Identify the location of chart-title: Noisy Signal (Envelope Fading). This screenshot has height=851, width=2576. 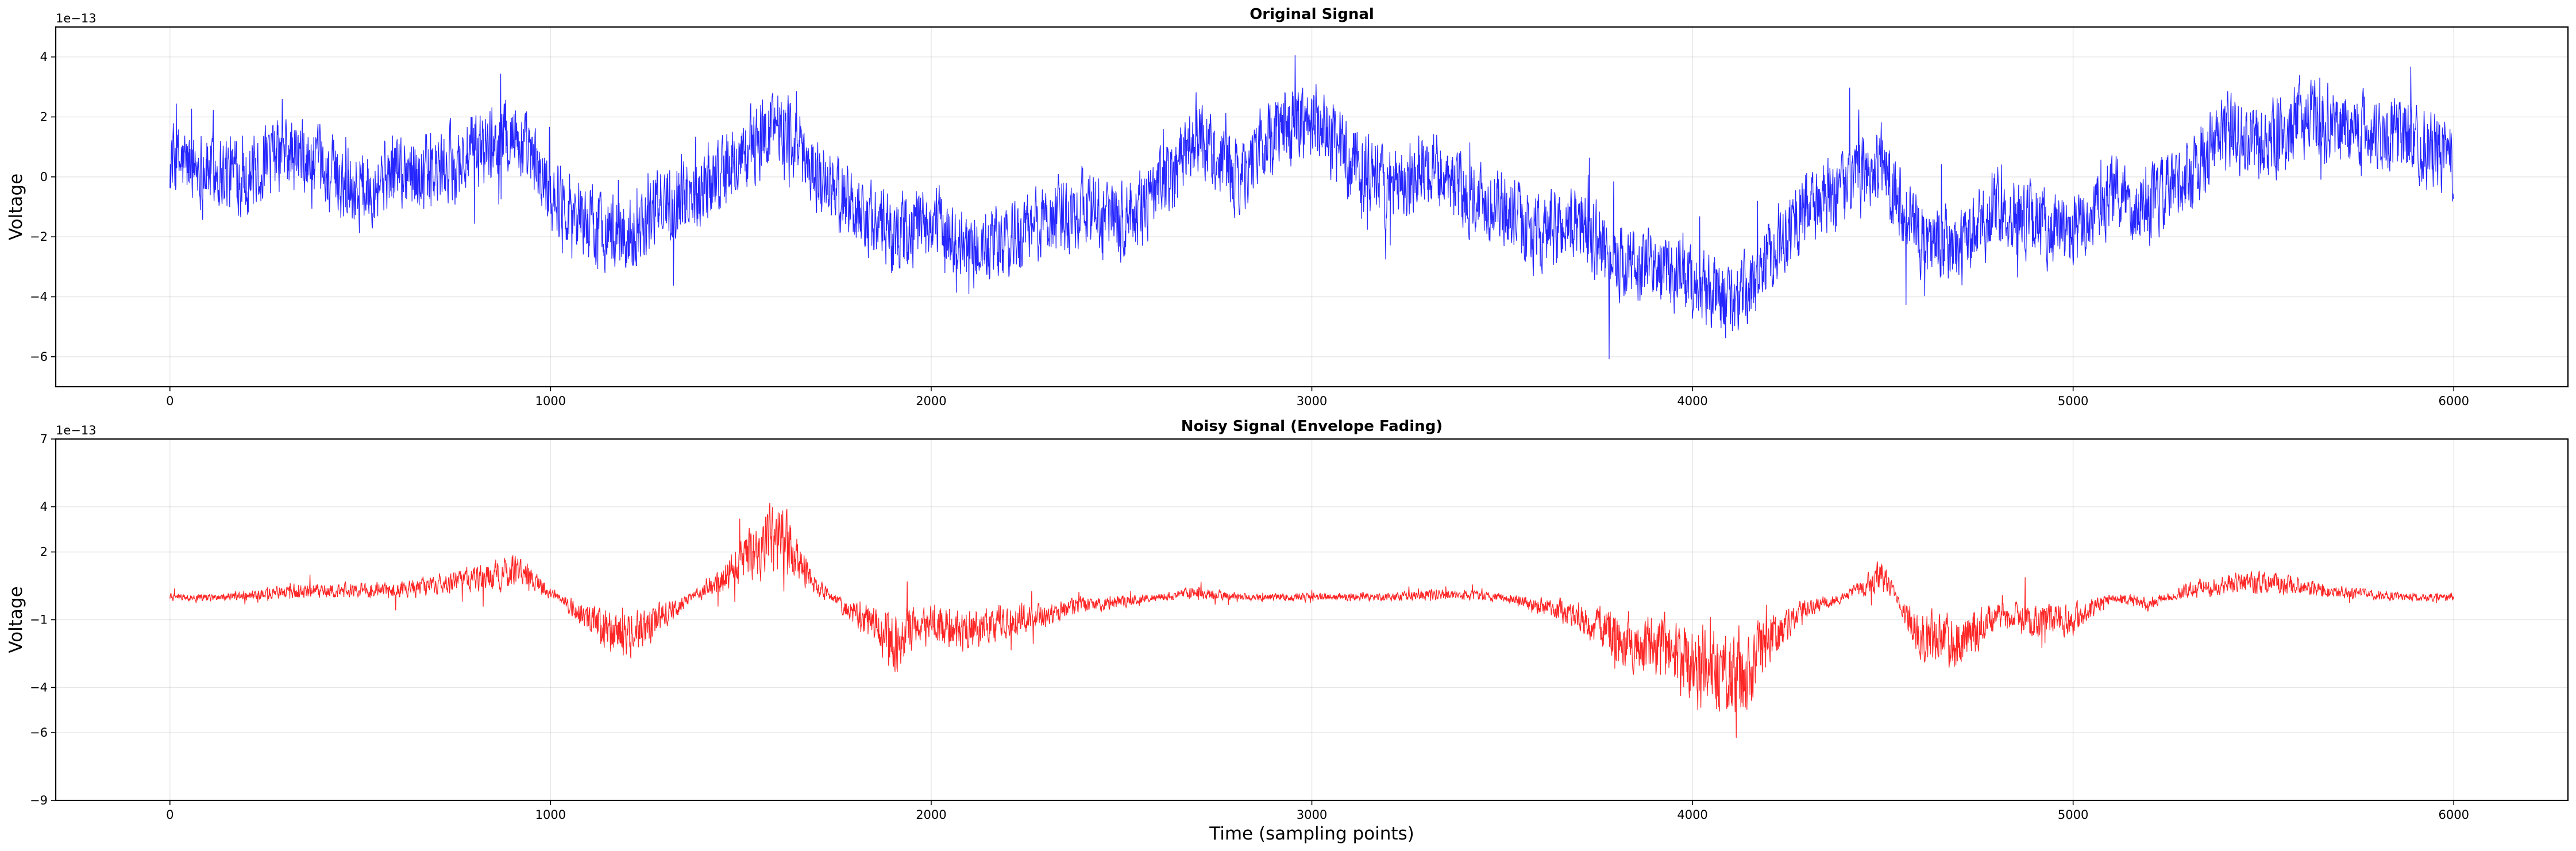
(1312, 426).